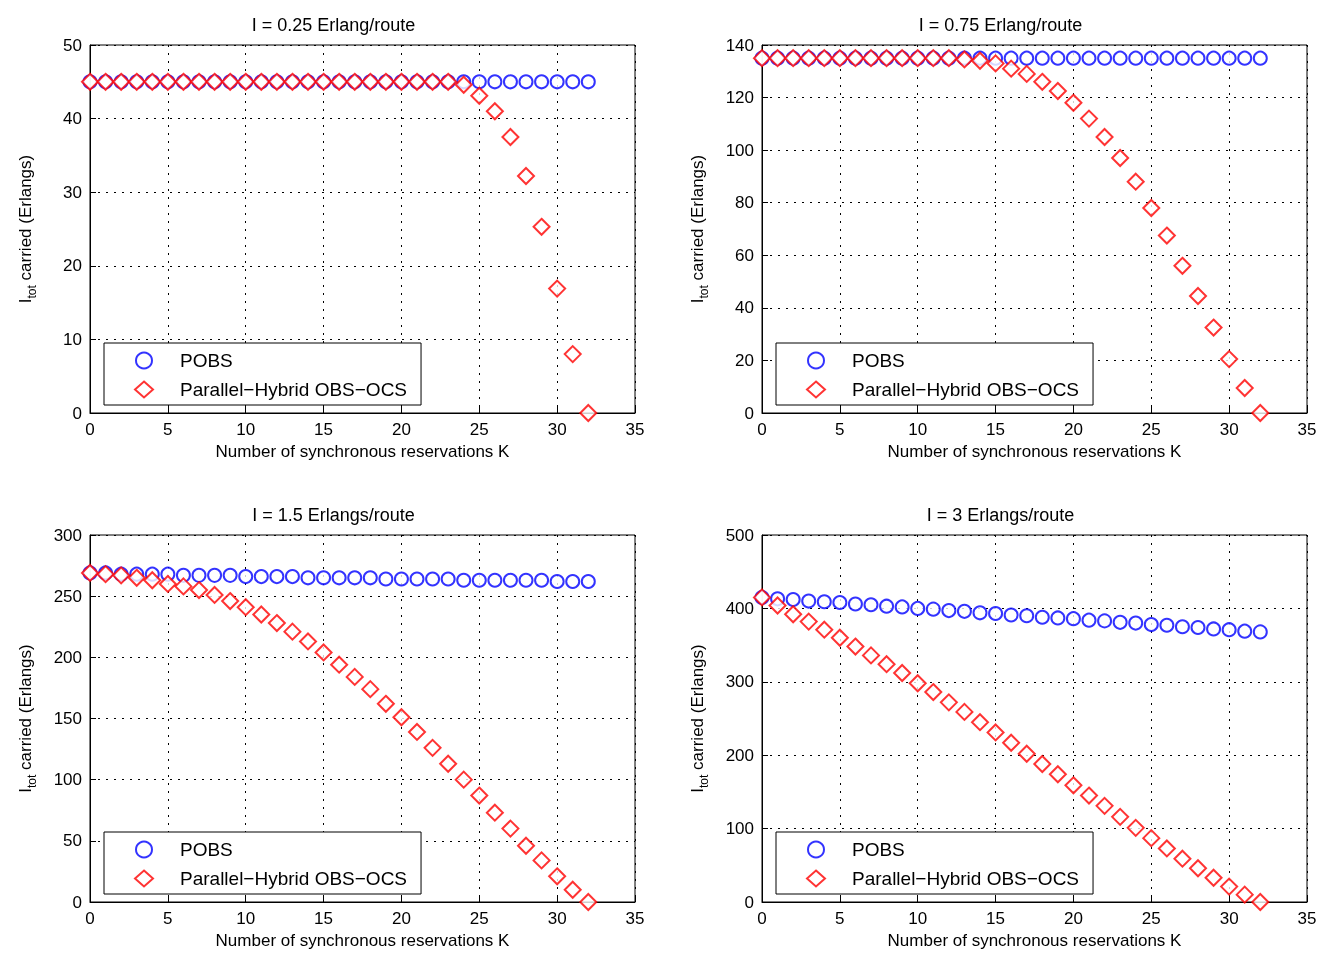 This screenshot has width=1334, height=961. I want to click on chart-title: I = 1.5 Erlangs/route, so click(333, 515).